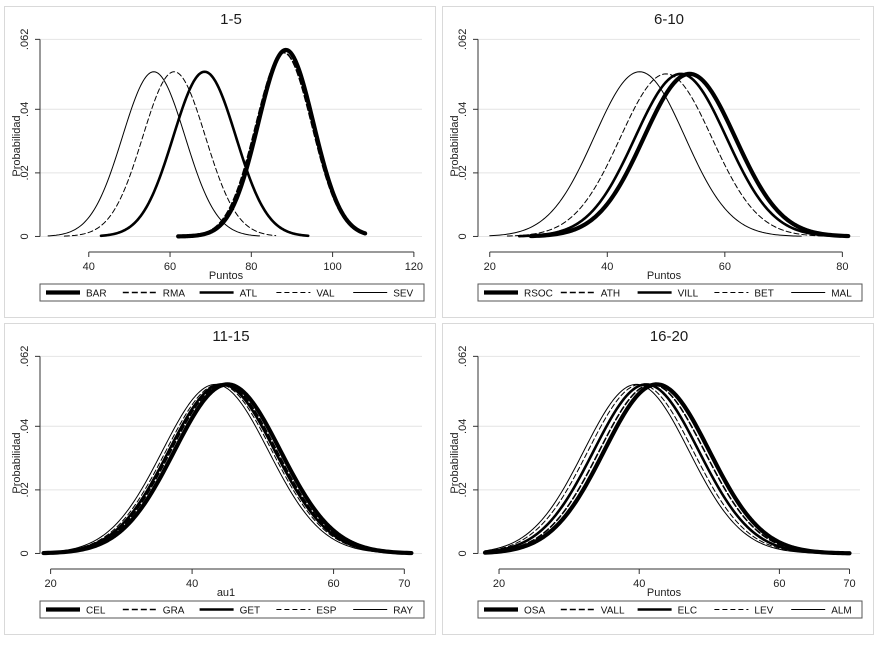 Image resolution: width=886 pixels, height=665 pixels. What do you see at coordinates (669, 19) in the screenshot?
I see `chart-title: 6-10` at bounding box center [669, 19].